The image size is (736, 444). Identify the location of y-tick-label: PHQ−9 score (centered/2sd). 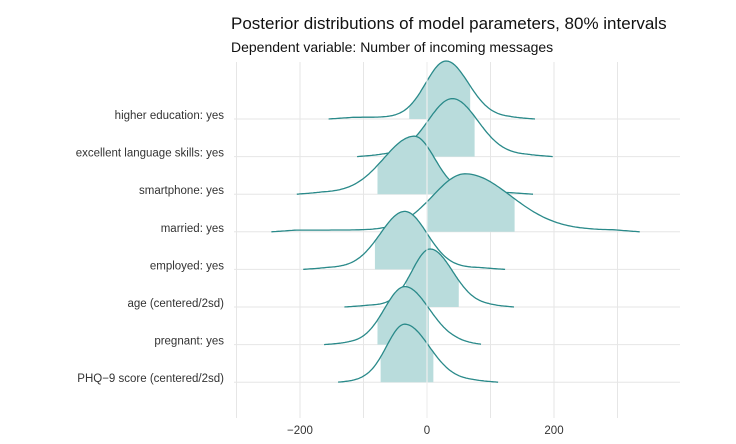
(150, 379).